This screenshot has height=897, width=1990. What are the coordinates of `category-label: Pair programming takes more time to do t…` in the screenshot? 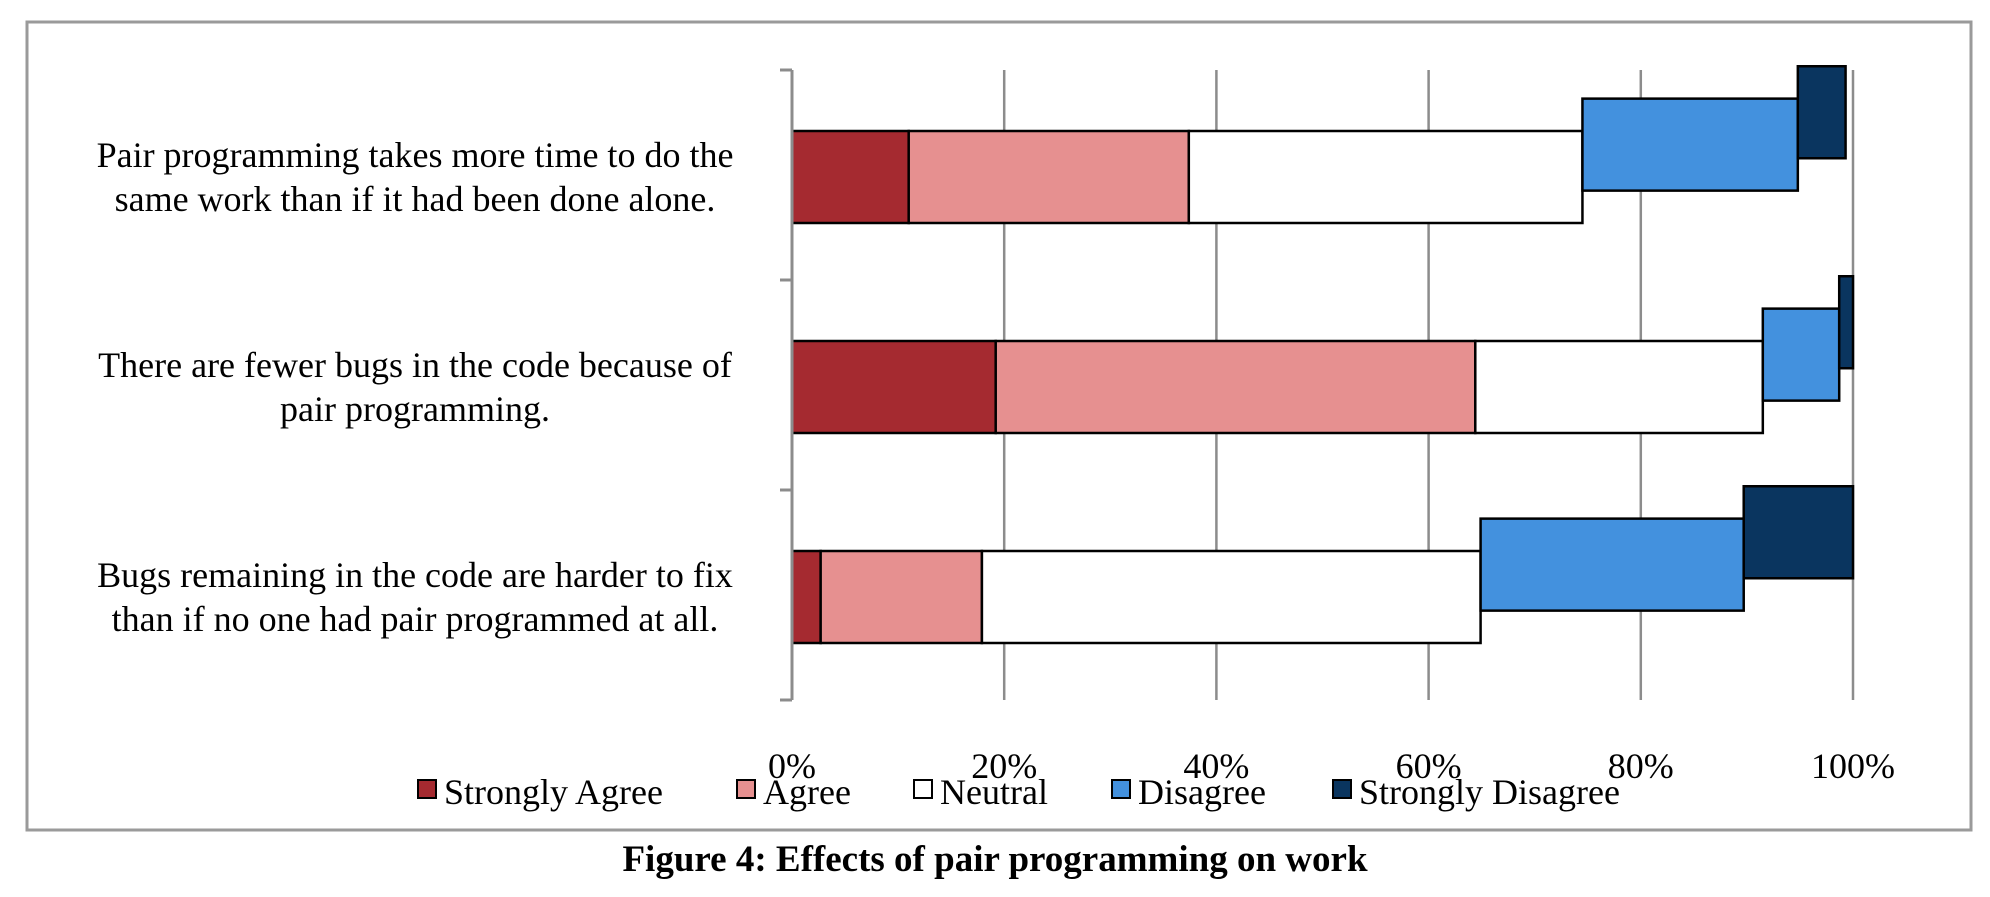 It's located at (415, 155).